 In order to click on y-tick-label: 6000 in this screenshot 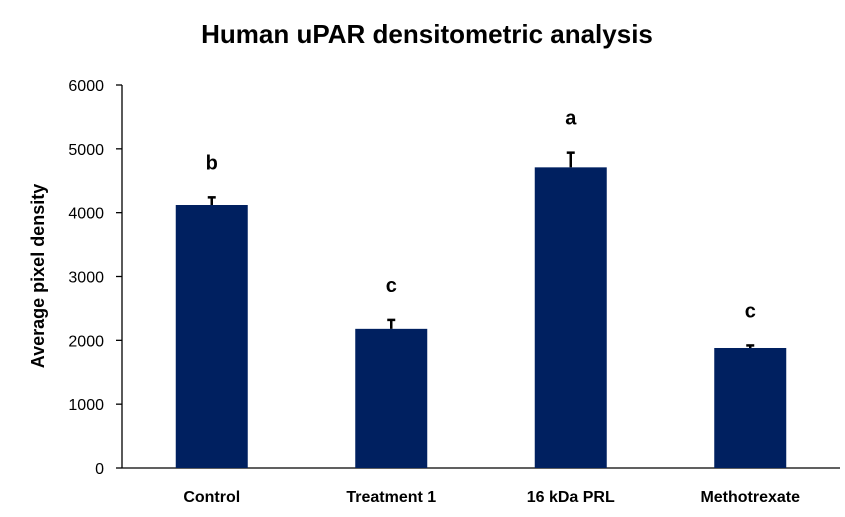, I will do `click(86, 86)`.